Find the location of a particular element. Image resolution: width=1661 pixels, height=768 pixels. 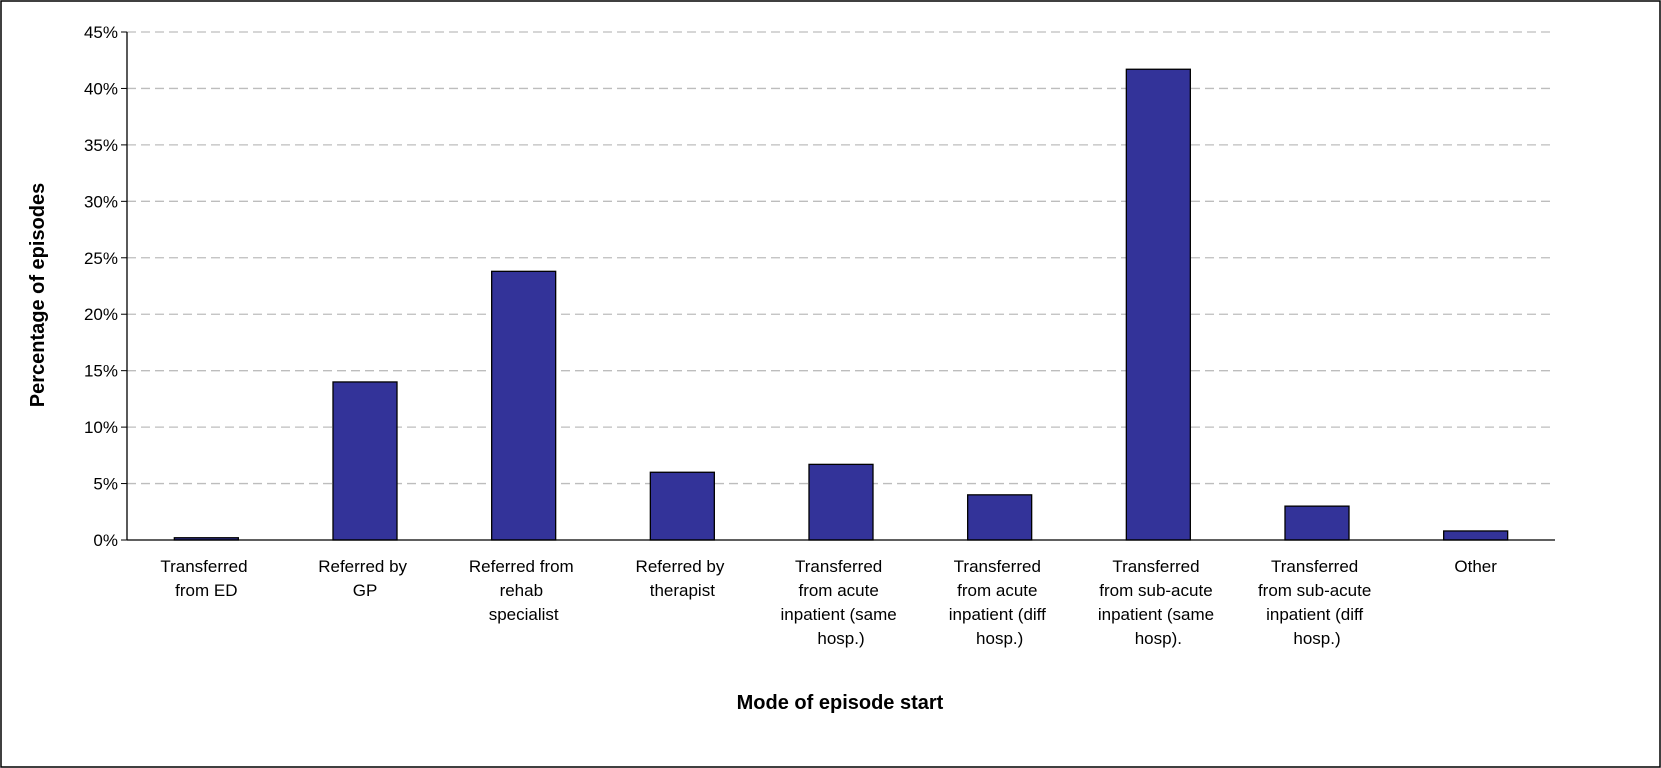

y-tick-label: 15% is located at coordinates (101, 371).